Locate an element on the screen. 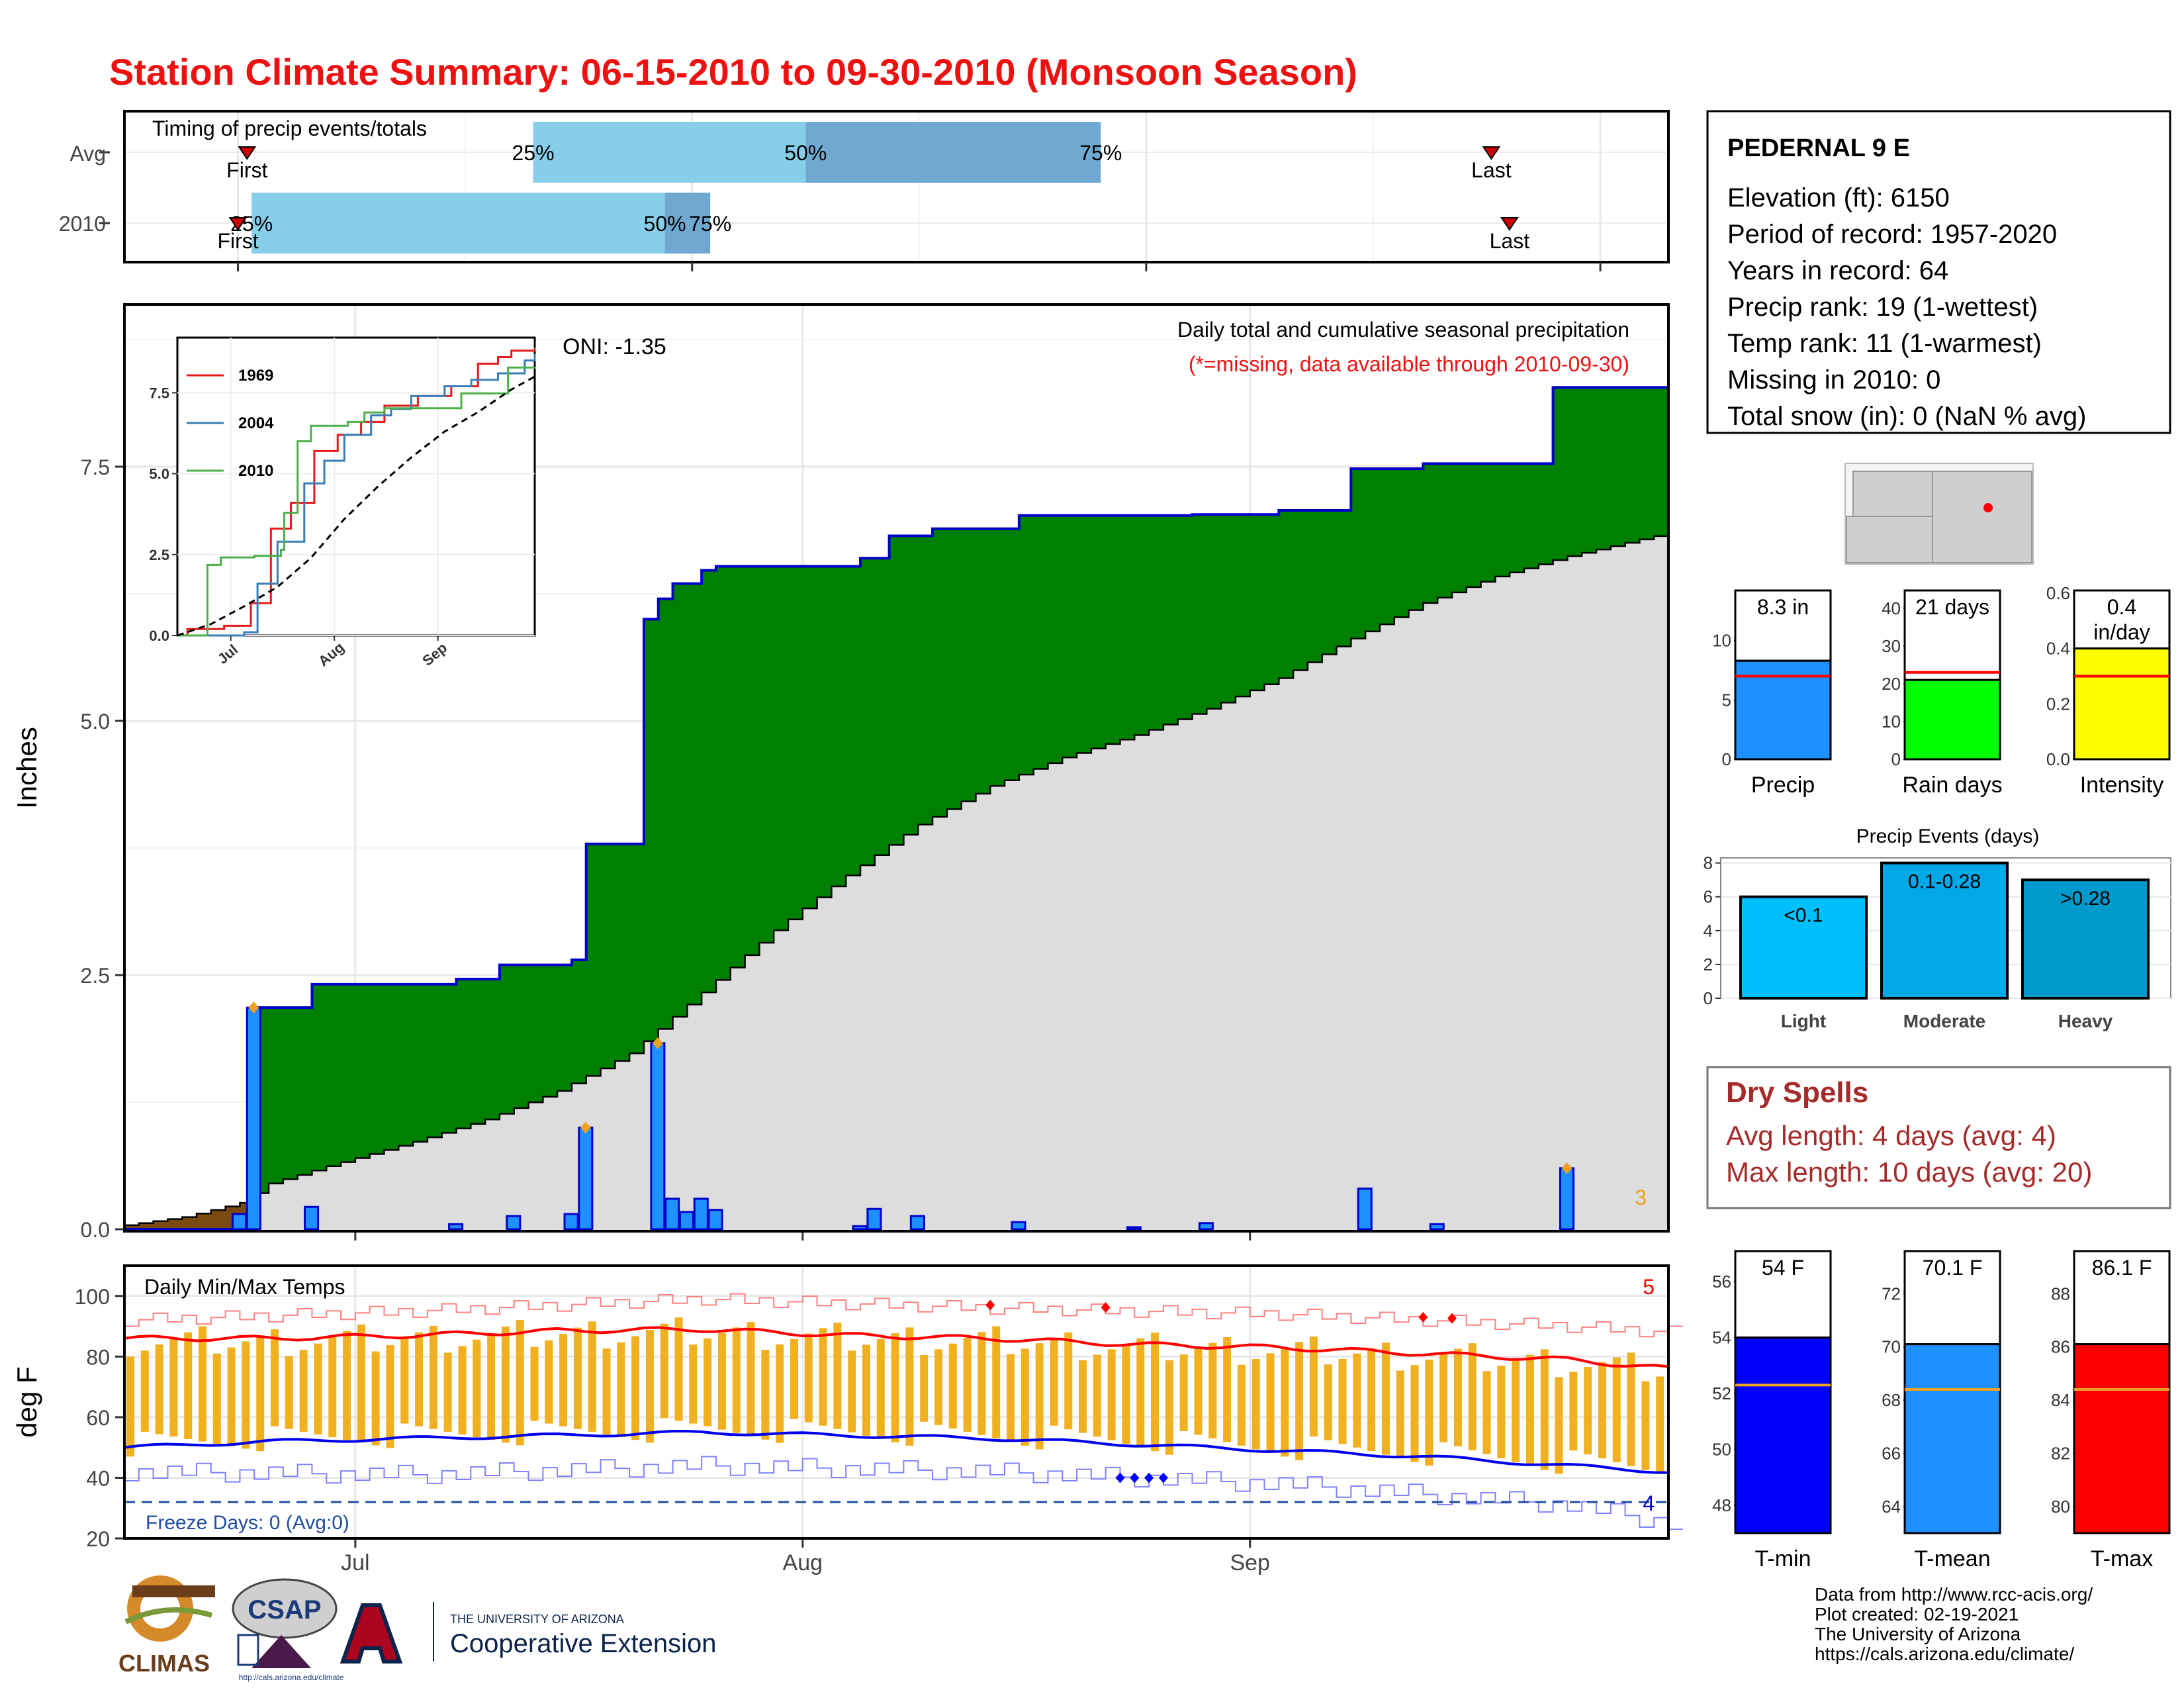 The image size is (2184, 1688). events-ytick-label: 8 is located at coordinates (1709, 863).